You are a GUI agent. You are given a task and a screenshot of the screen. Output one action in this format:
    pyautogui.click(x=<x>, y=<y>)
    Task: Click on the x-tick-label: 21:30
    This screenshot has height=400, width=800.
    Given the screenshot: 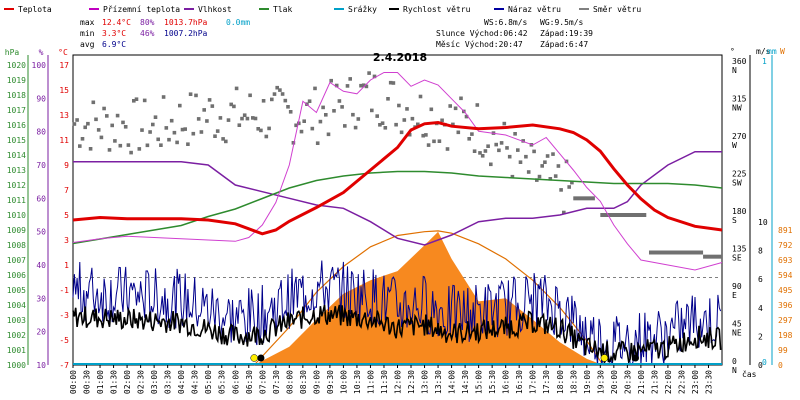 What is the action you would take?
    pyautogui.click(x=654, y=382)
    